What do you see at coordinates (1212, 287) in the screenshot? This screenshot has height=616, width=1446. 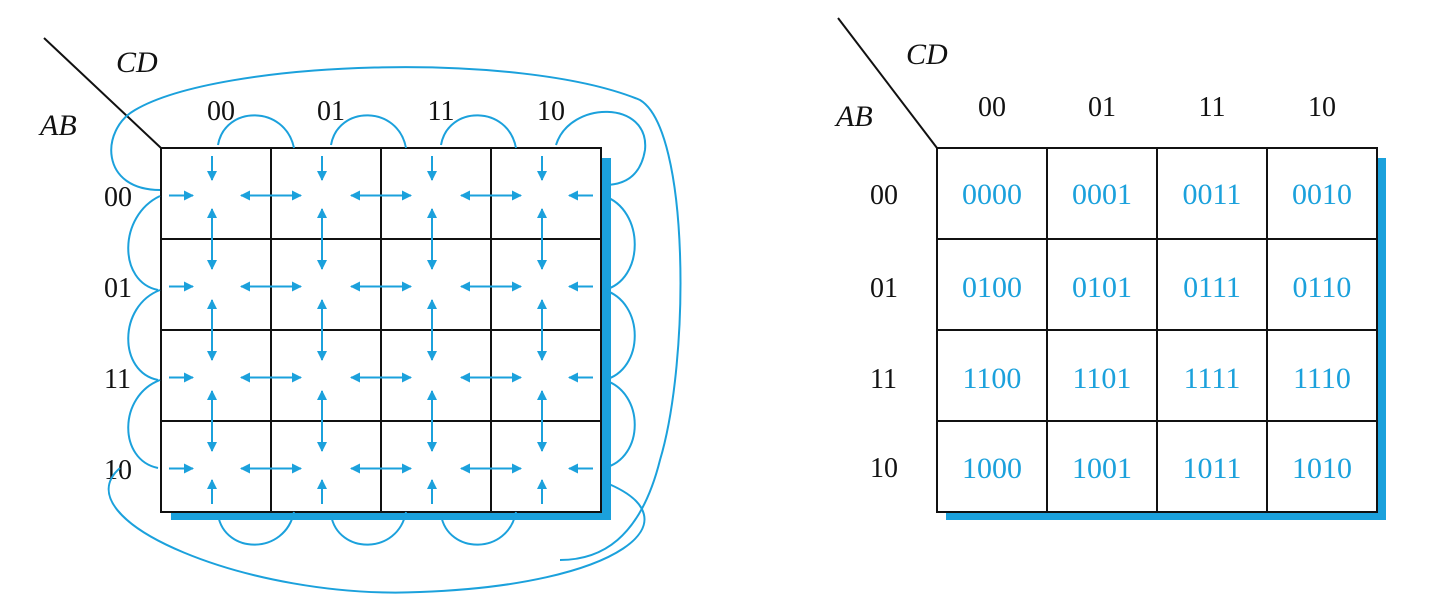 I see `cell-code: 0111` at bounding box center [1212, 287].